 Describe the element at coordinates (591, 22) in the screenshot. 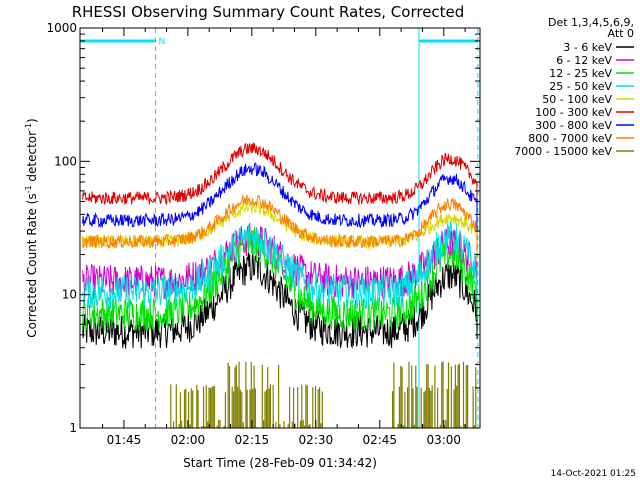

I see `legend-header-0: Det 1,3,4,5,6,9,` at that location.